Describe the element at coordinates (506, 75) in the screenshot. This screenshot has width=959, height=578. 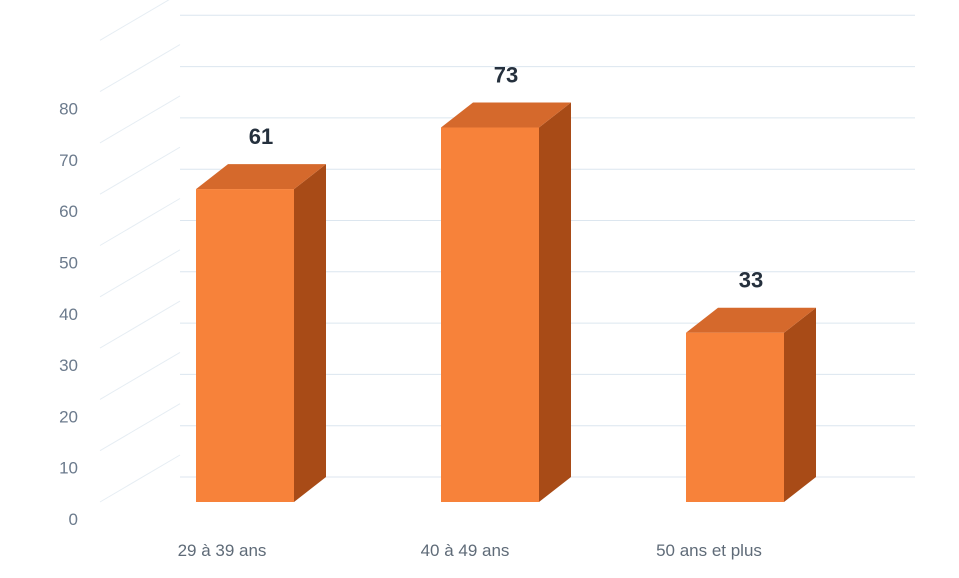
I see `data-label: 73` at that location.